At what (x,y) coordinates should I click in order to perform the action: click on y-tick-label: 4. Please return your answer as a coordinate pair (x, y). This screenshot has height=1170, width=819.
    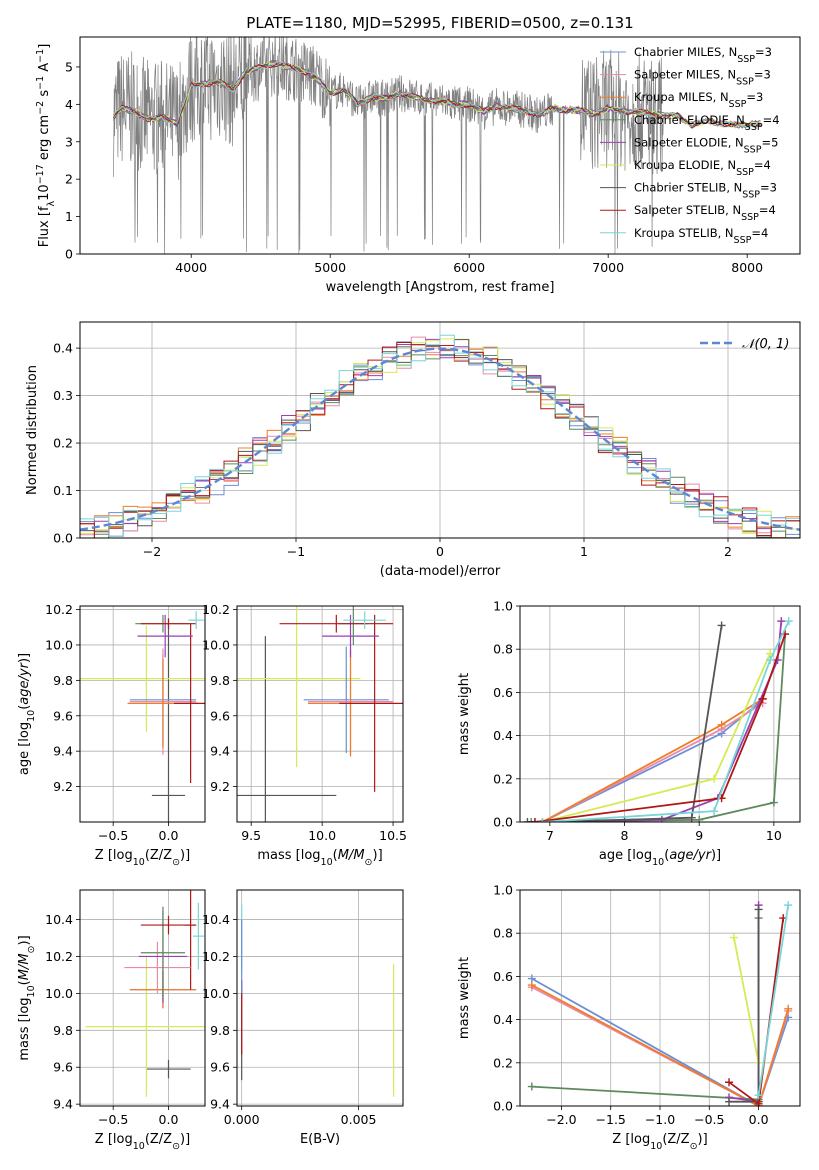
    Looking at the image, I should click on (69, 104).